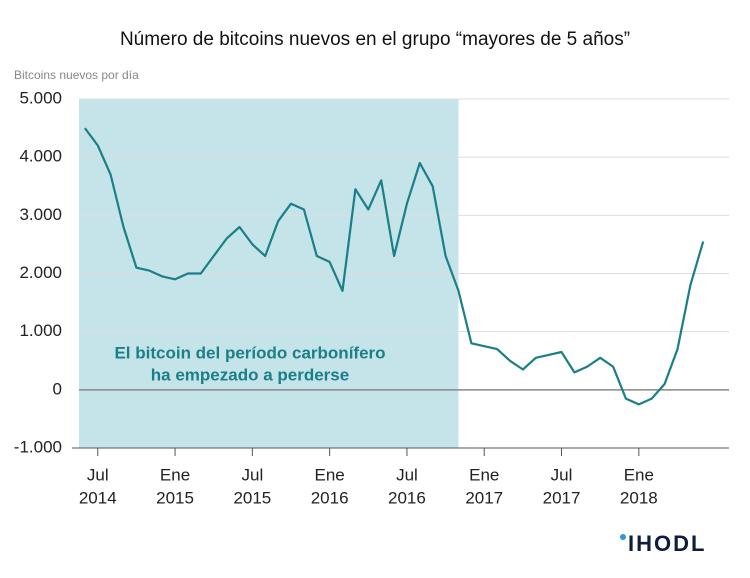 Image resolution: width=750 pixels, height=578 pixels. What do you see at coordinates (623, 537) in the screenshot?
I see `logo-dot` at bounding box center [623, 537].